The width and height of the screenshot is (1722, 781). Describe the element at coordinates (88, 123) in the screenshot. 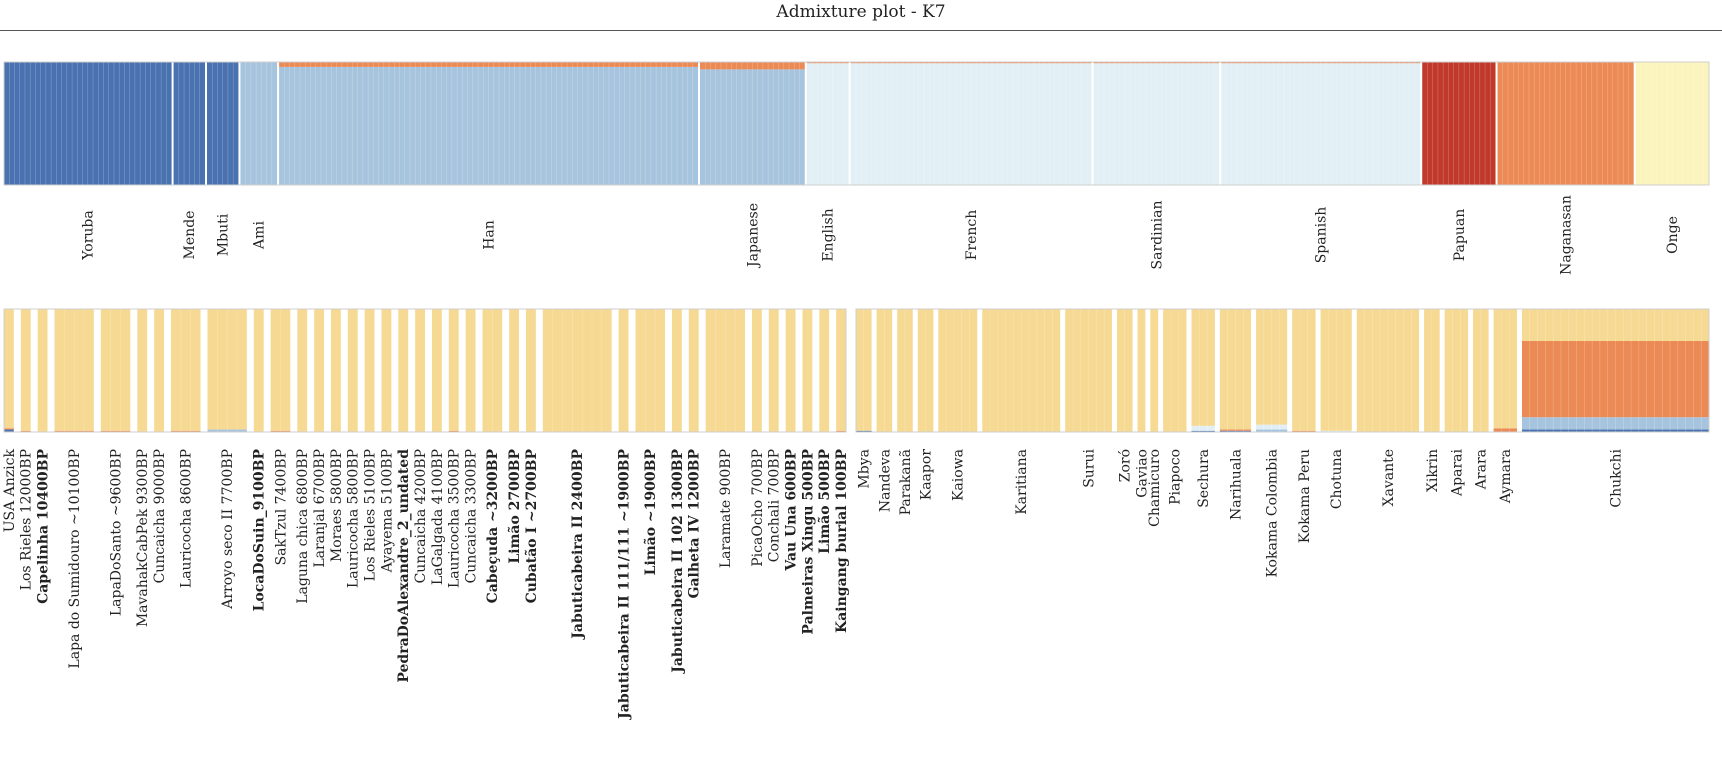

I see `segment-yoruba-africa` at that location.